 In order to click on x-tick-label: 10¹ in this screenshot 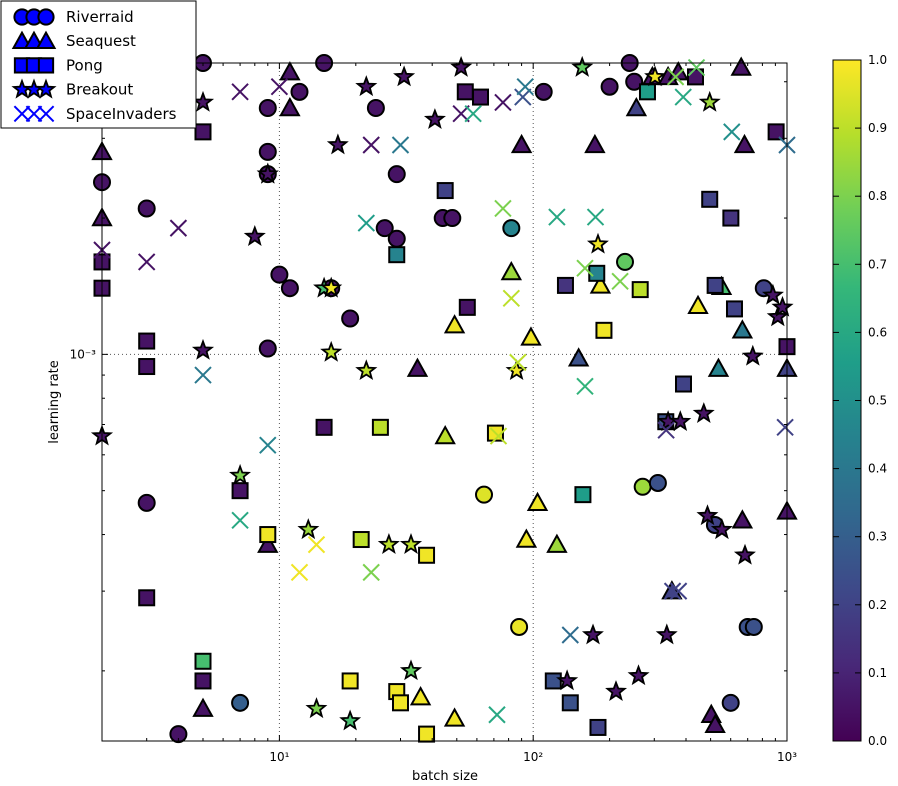, I will do `click(279, 757)`.